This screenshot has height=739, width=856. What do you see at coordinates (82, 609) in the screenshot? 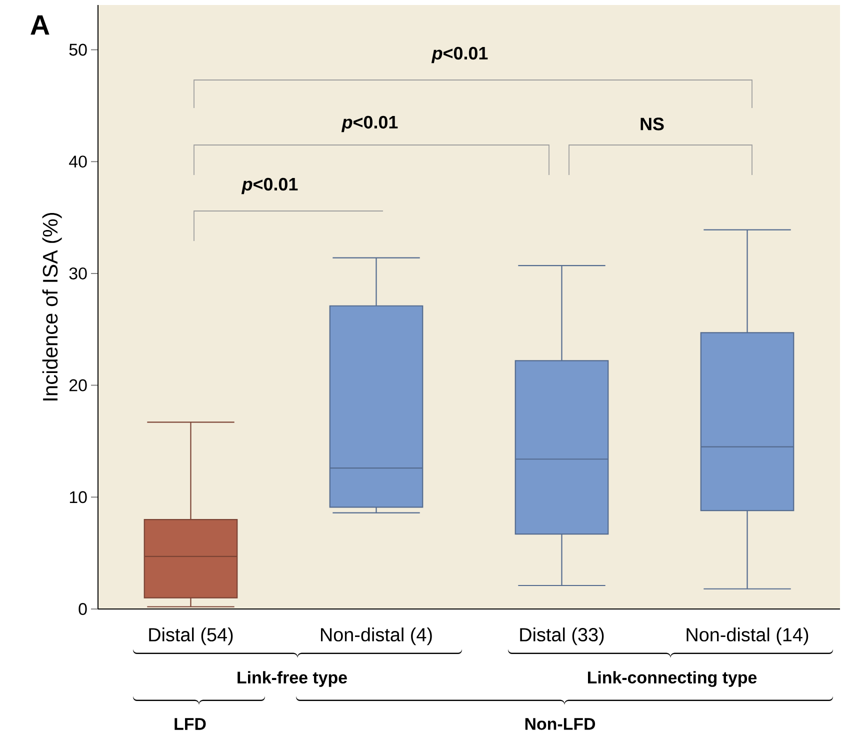
I see `y-tick-label: 0` at bounding box center [82, 609].